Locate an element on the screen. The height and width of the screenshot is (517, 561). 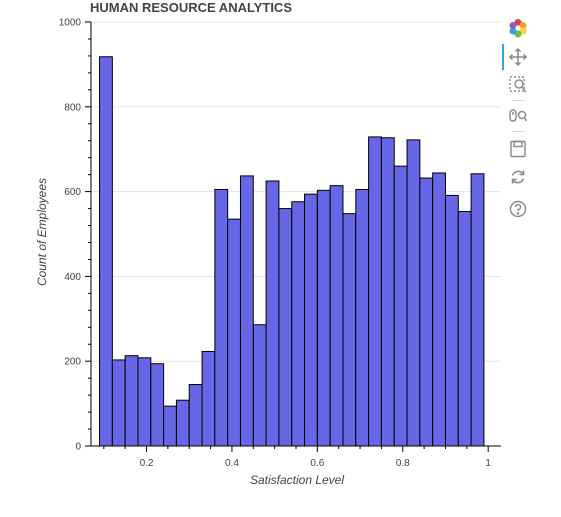
x-tick-label: 0.4 is located at coordinates (232, 463).